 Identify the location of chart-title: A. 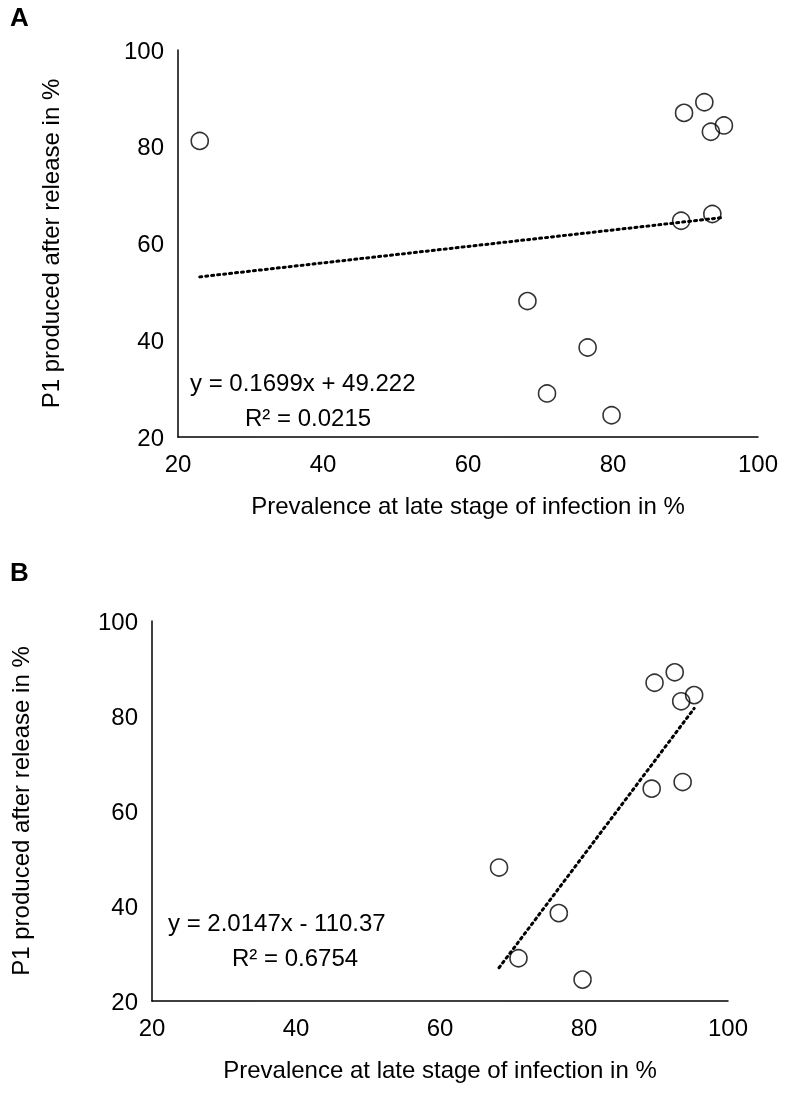
(19, 17).